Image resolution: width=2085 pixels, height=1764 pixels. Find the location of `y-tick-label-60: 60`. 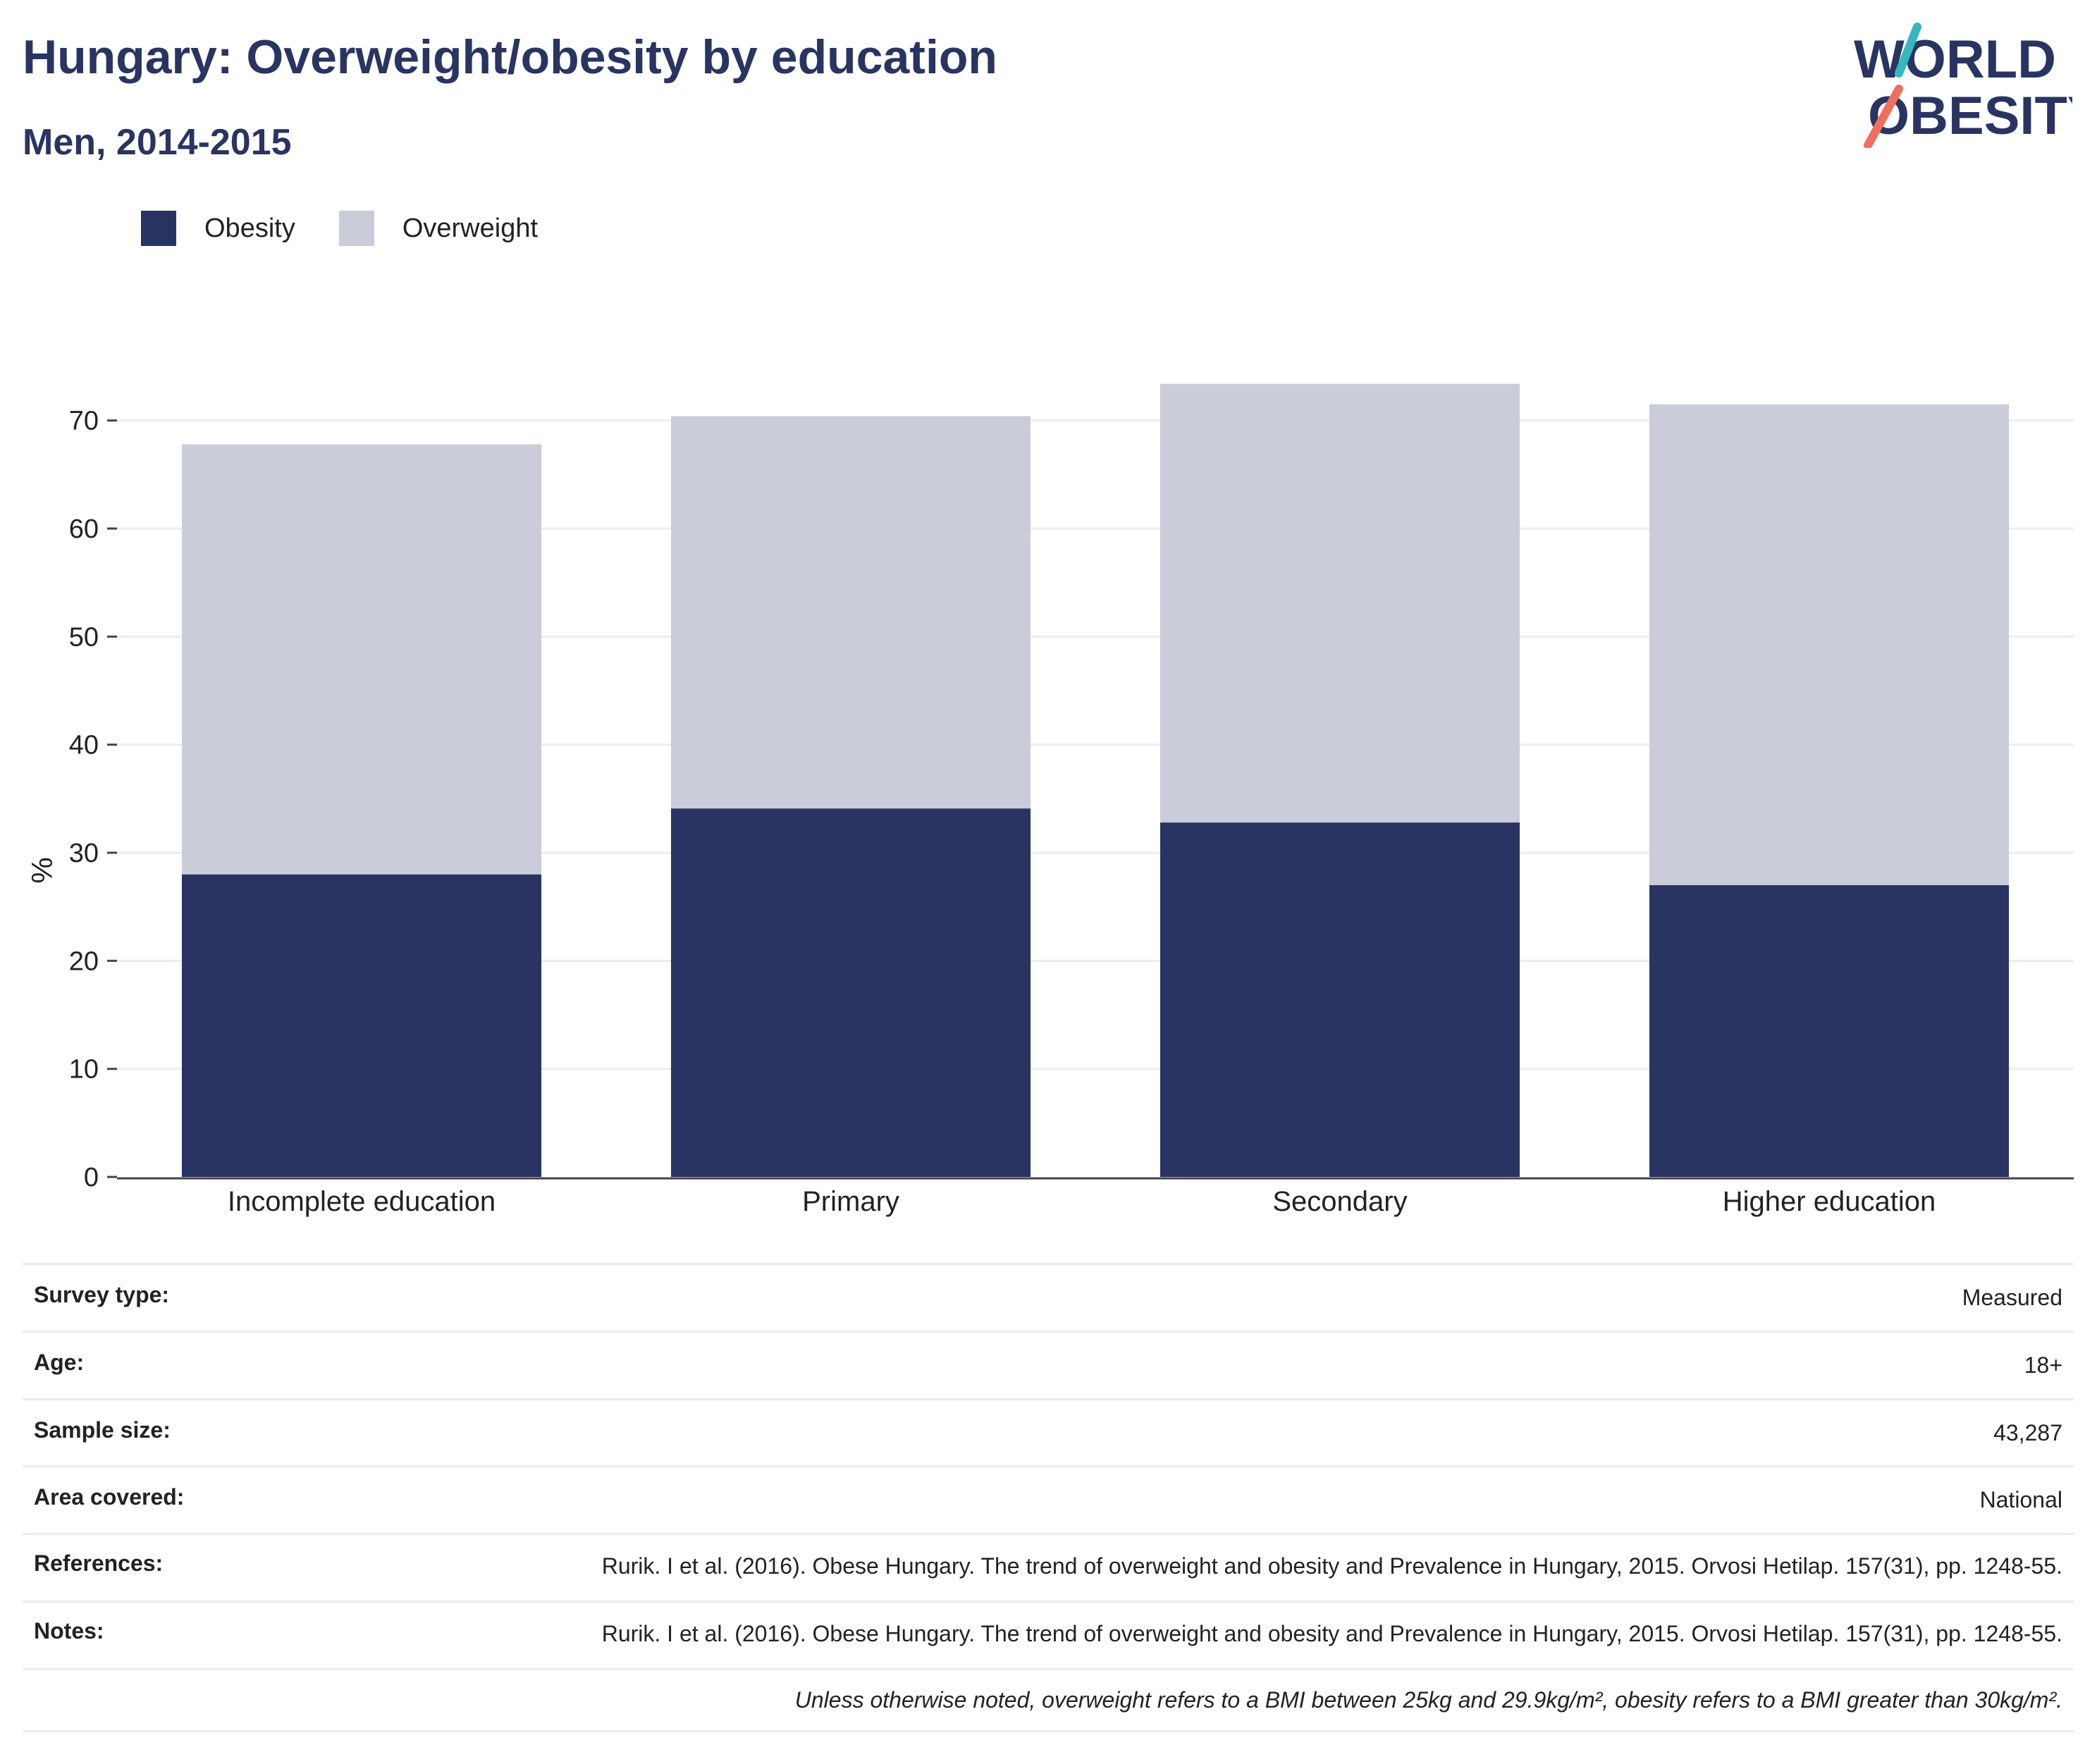

y-tick-label-60: 60 is located at coordinates (84, 529).